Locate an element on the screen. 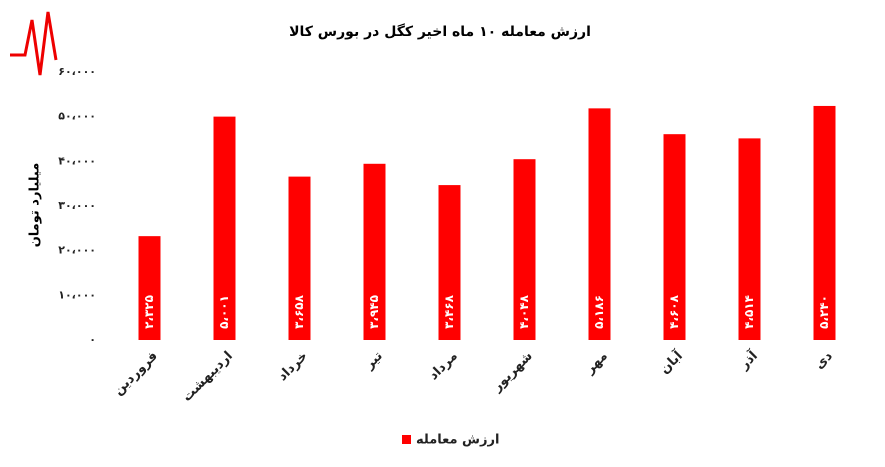 The width and height of the screenshot is (885, 467). value-label: ۴،۰۴۸ is located at coordinates (524, 311).